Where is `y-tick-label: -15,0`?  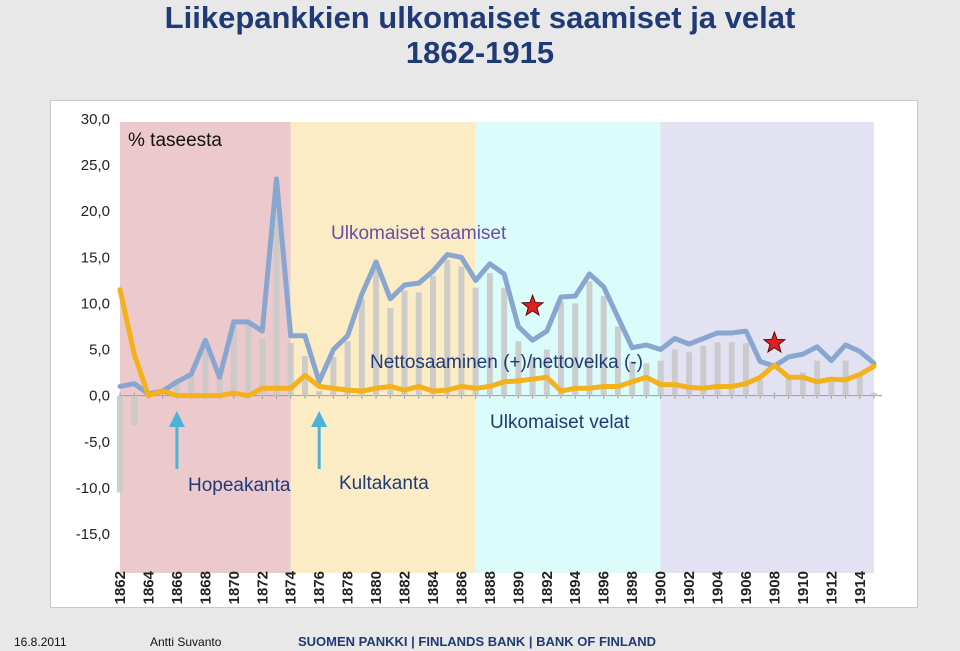 y-tick-label: -15,0 is located at coordinates (93, 534).